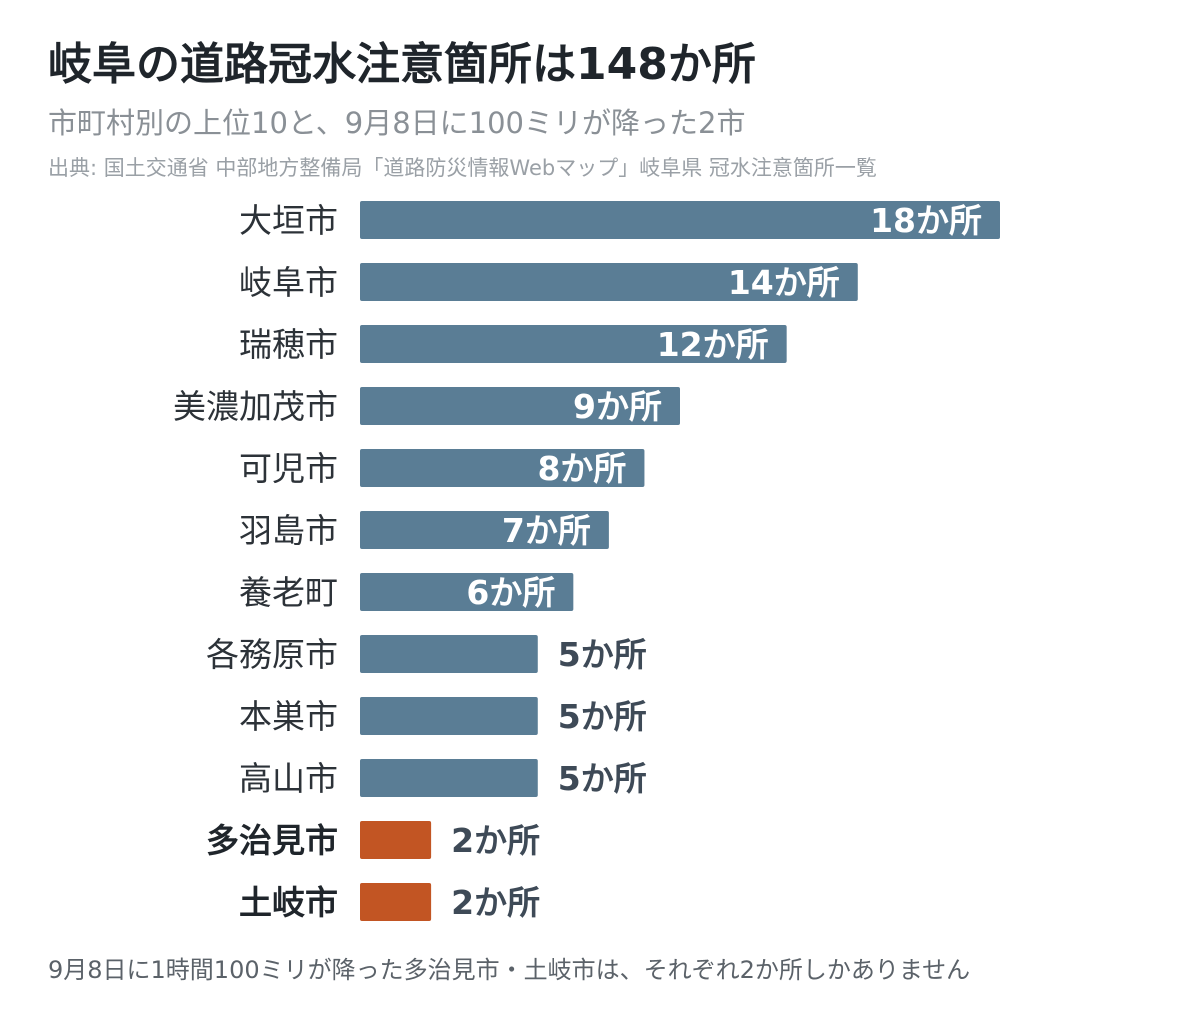 The height and width of the screenshot is (1010, 1200). I want to click on value-label: 12か所, so click(713, 344).